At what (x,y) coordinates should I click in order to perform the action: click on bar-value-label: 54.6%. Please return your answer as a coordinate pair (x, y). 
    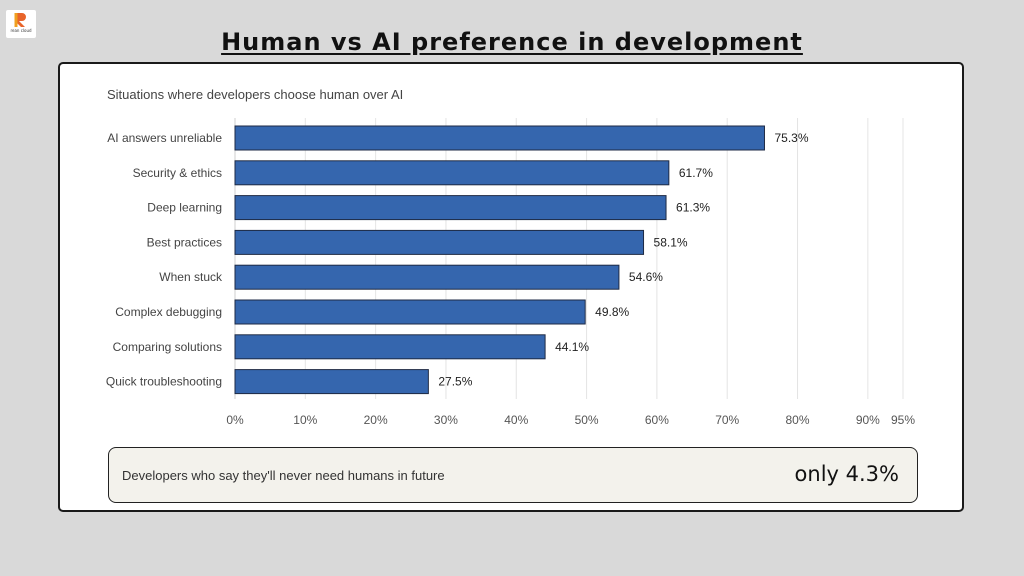
    Looking at the image, I should click on (646, 277).